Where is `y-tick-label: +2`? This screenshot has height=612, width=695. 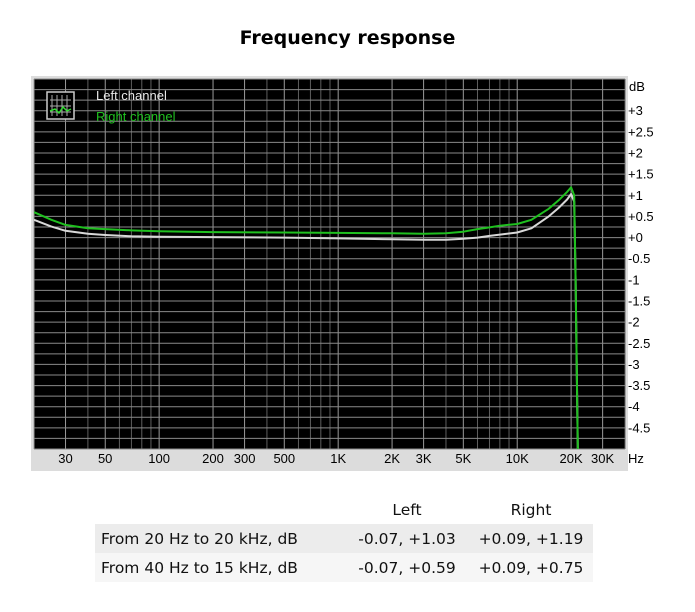
y-tick-label: +2 is located at coordinates (635, 153).